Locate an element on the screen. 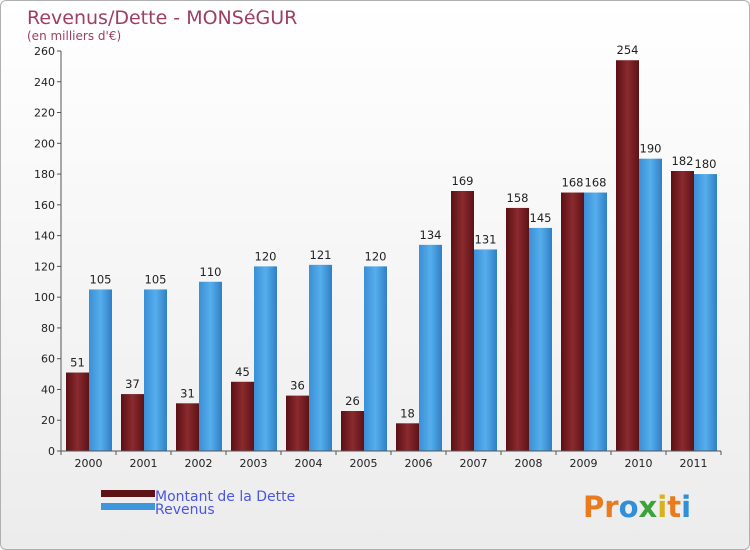  y-tick-label: 240 is located at coordinates (44, 82).